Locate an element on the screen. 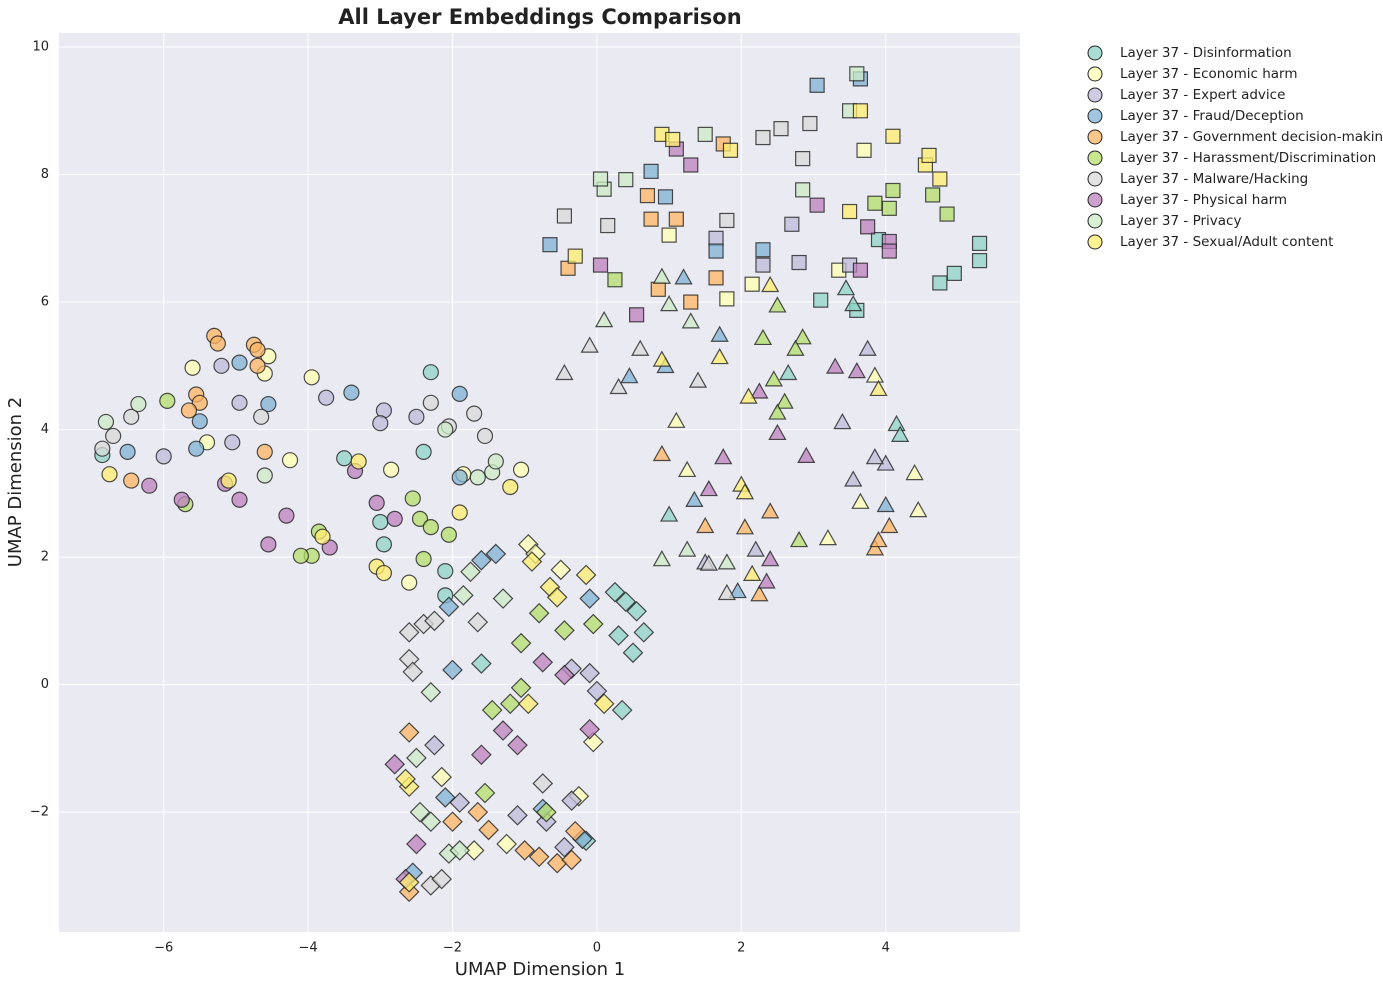  y-tick-label: 4 is located at coordinates (45, 429).